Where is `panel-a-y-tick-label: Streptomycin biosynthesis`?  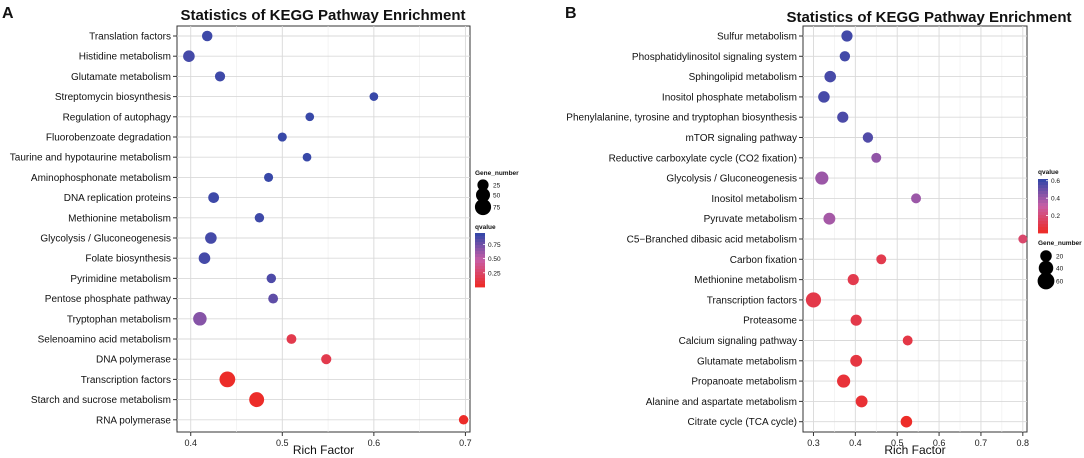 panel-a-y-tick-label: Streptomycin biosynthesis is located at coordinates (113, 97).